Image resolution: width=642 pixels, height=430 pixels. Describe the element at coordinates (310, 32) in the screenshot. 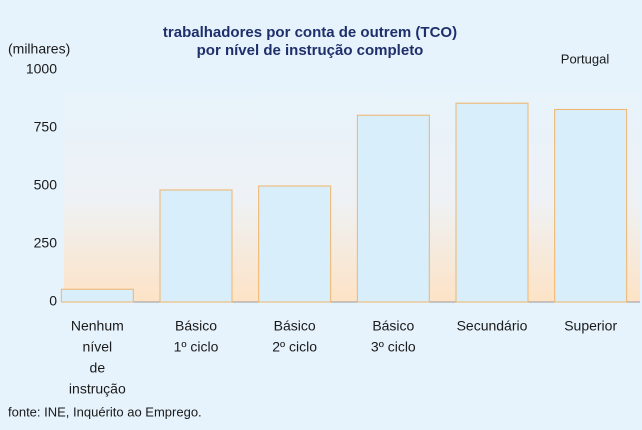

I see `chart-title: trabalhadores por conta de outrem (TCO)` at that location.